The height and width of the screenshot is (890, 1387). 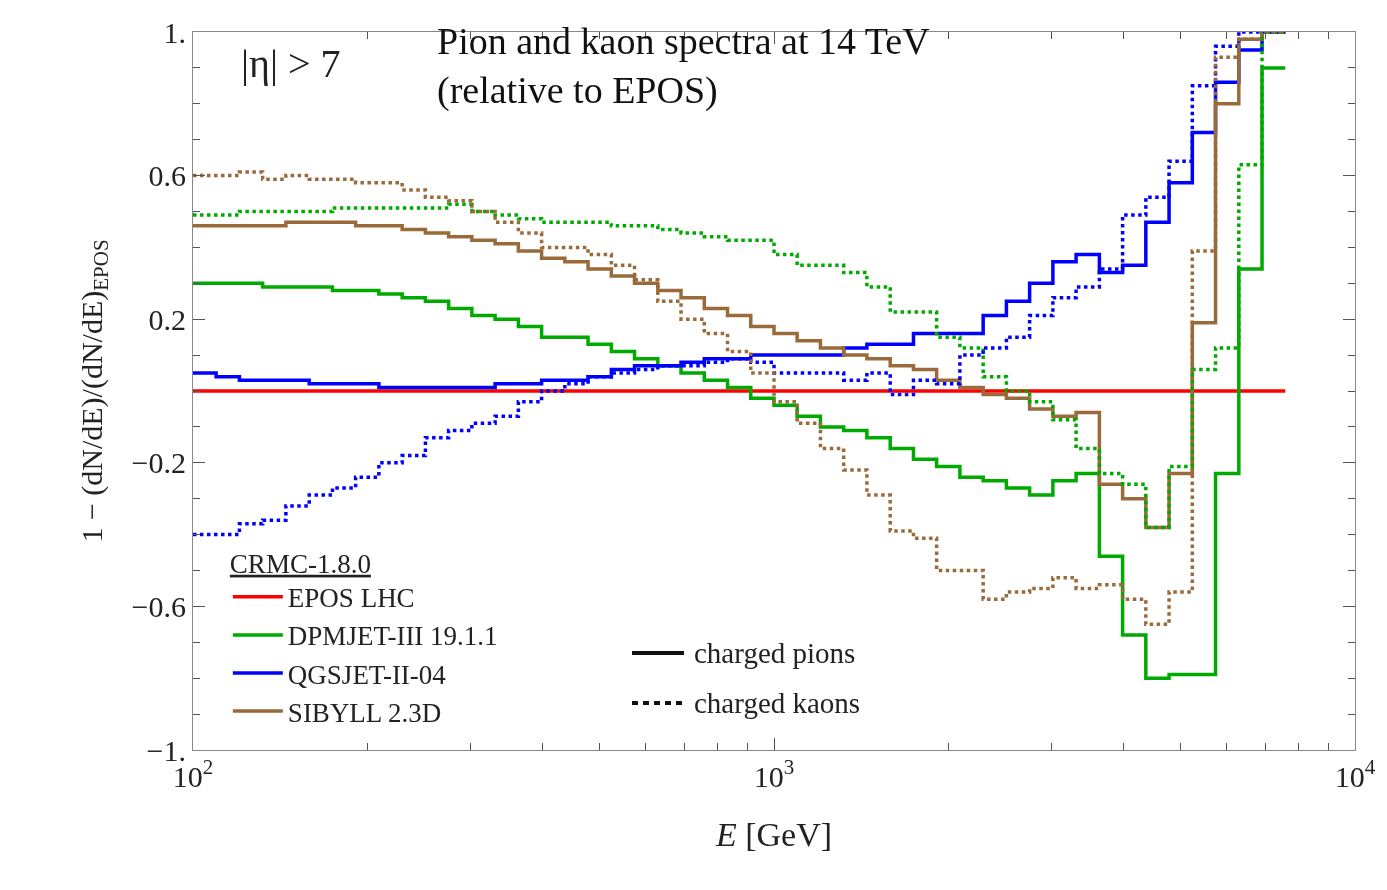 What do you see at coordinates (1355, 774) in the screenshot?
I see `x-tick-label: 10$^{4}$` at bounding box center [1355, 774].